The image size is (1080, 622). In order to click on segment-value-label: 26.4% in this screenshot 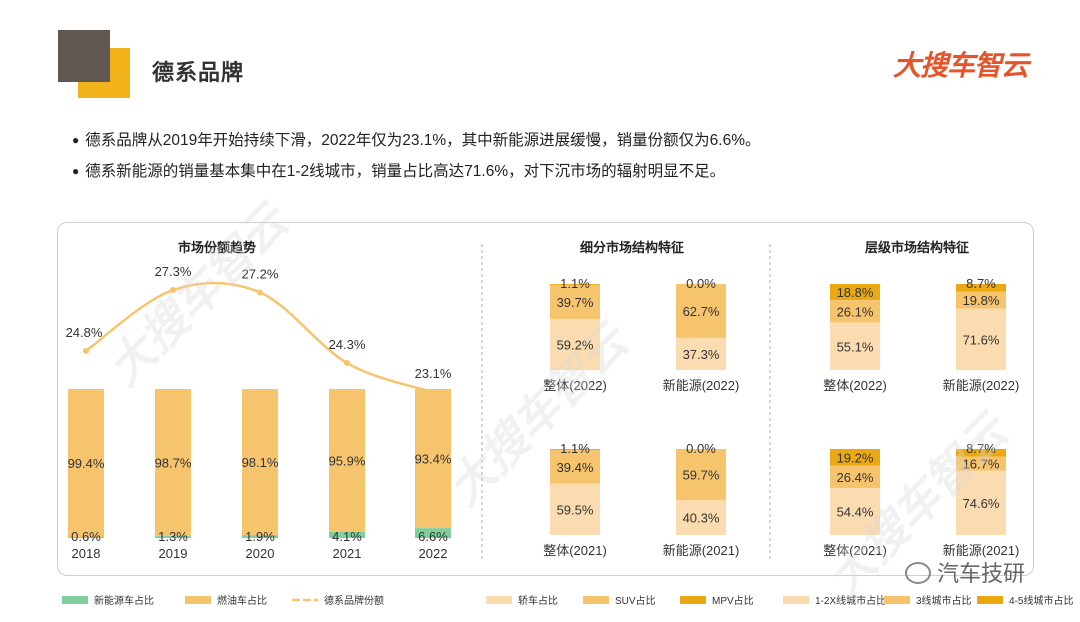, I will do `click(855, 477)`.